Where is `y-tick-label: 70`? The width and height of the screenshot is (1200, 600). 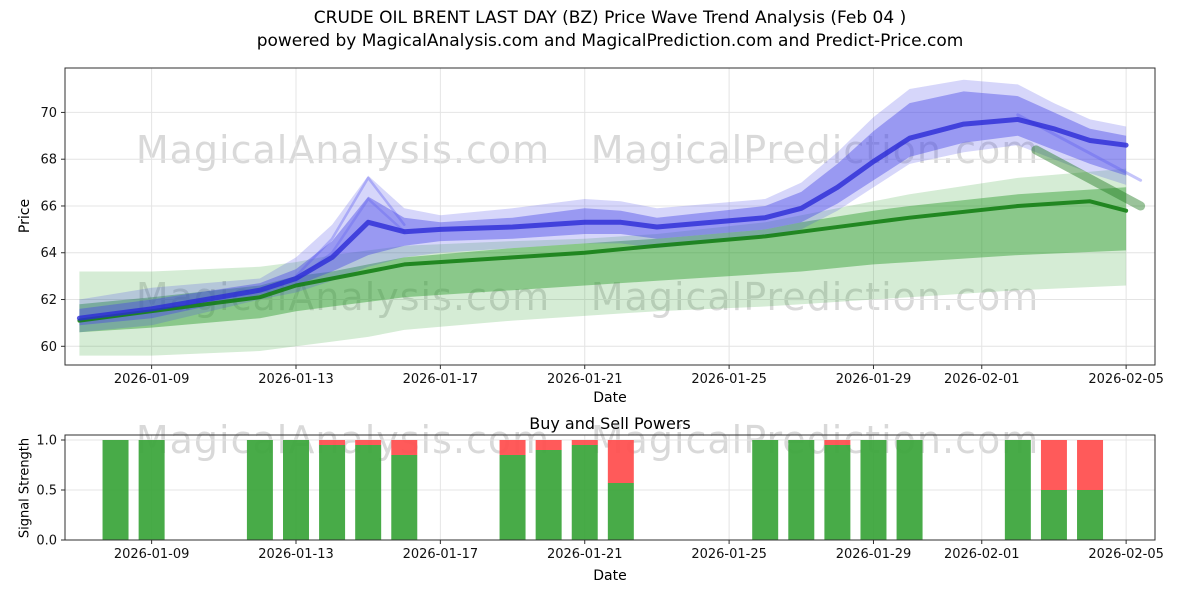
y-tick-label: 70 is located at coordinates (48, 113).